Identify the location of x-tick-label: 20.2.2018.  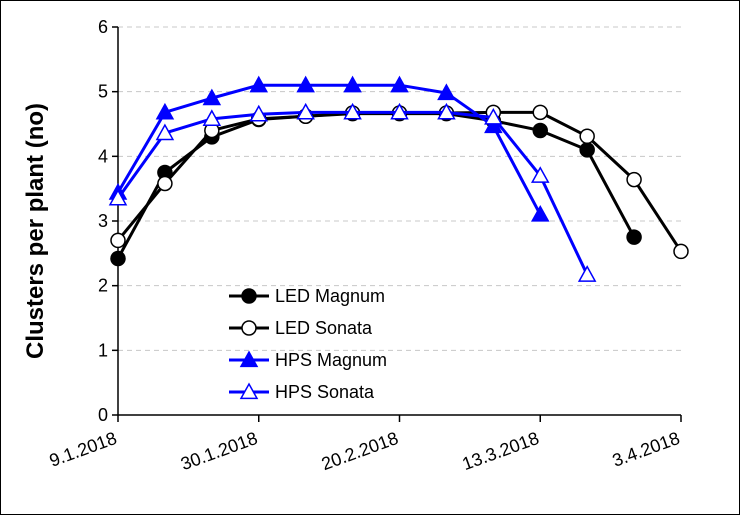
(360, 451).